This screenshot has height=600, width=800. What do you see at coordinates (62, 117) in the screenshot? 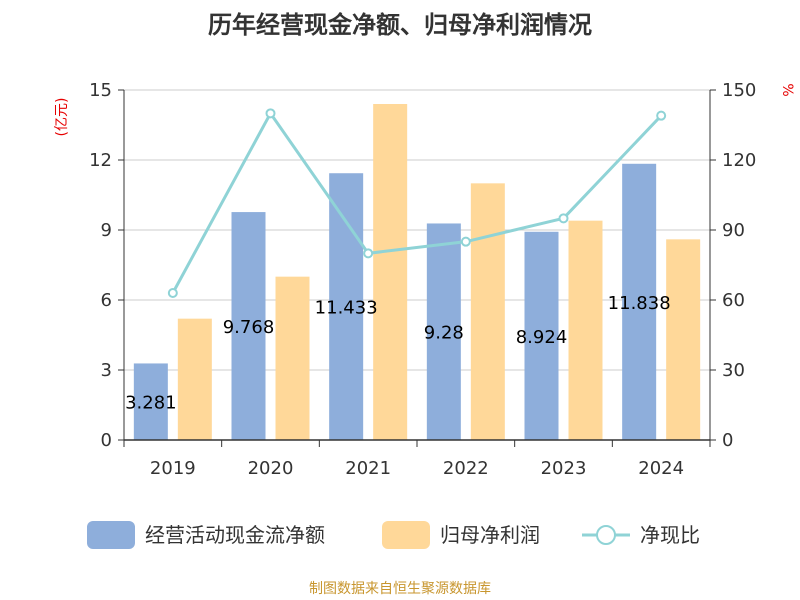
I see `y-left-unit: (亿元)` at bounding box center [62, 117].